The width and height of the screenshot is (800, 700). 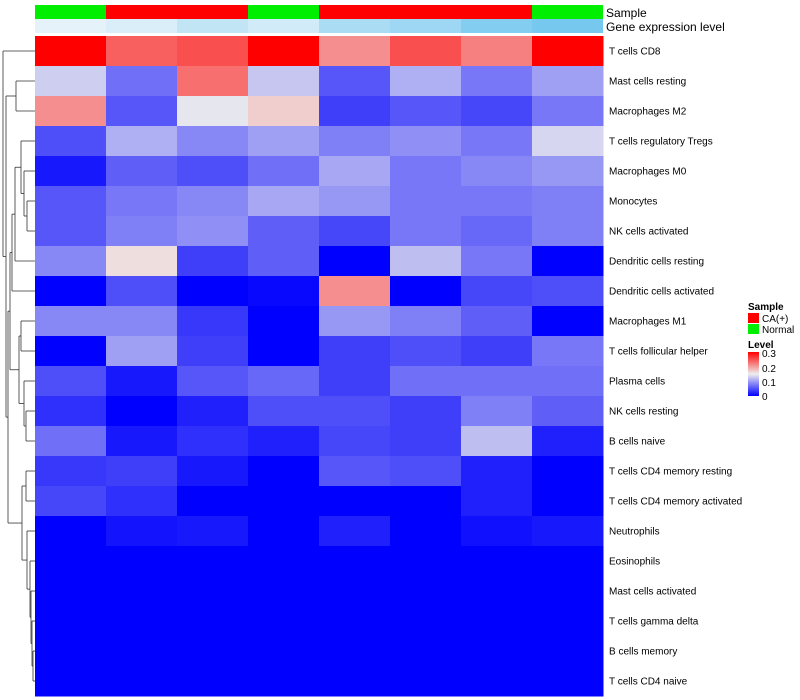 I want to click on row-label: B cells naive, so click(x=637, y=442).